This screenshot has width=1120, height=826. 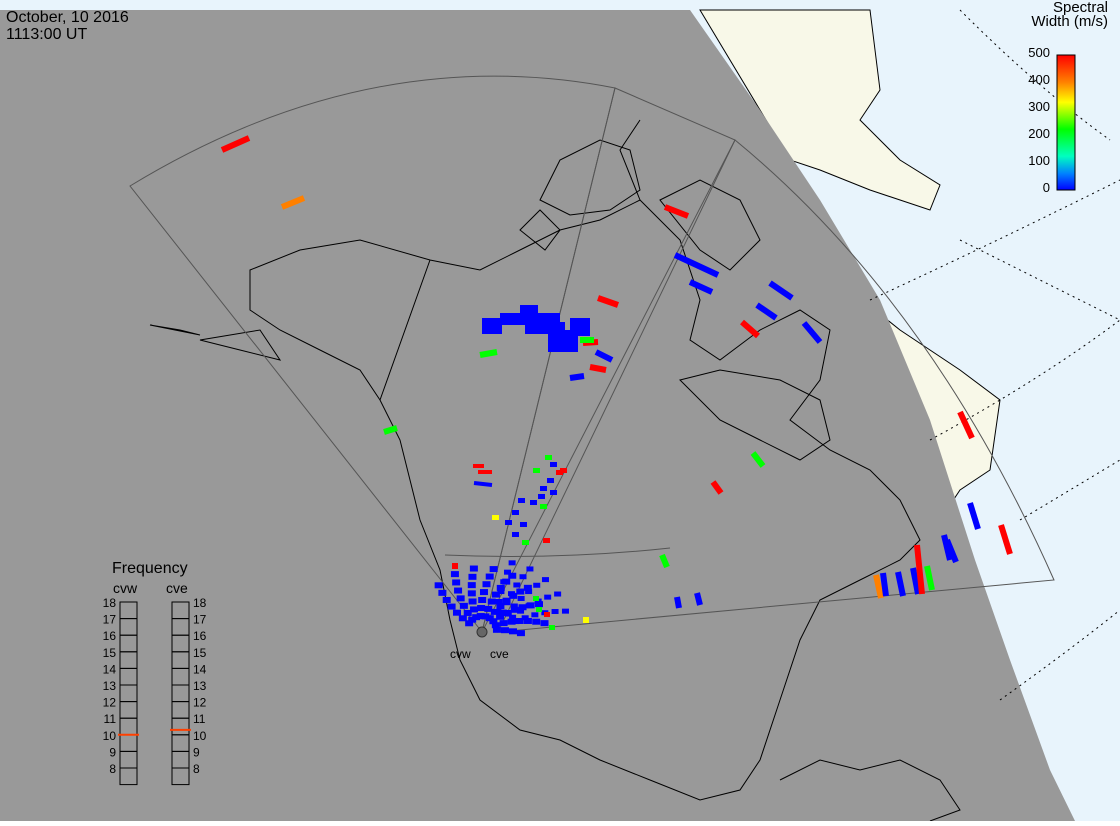 I want to click on frequency-tick-label: 16, so click(x=110, y=636).